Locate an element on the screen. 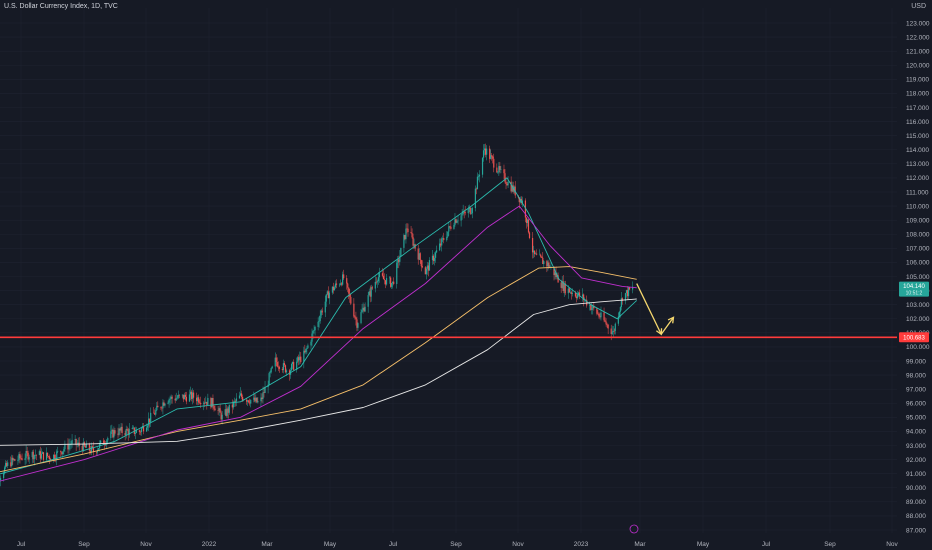  y-tick-label: 95.000 is located at coordinates (916, 418).